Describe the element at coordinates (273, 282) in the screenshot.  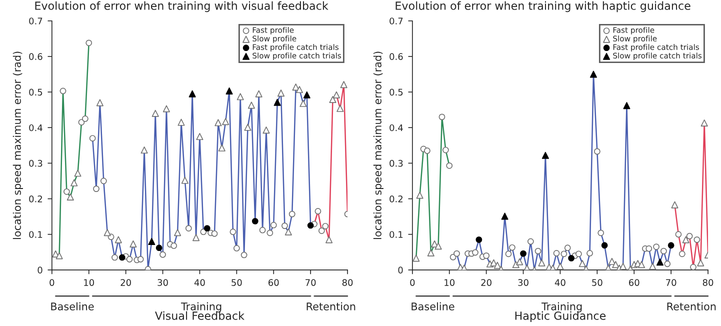
I see `x-tick-label: 60` at that location.